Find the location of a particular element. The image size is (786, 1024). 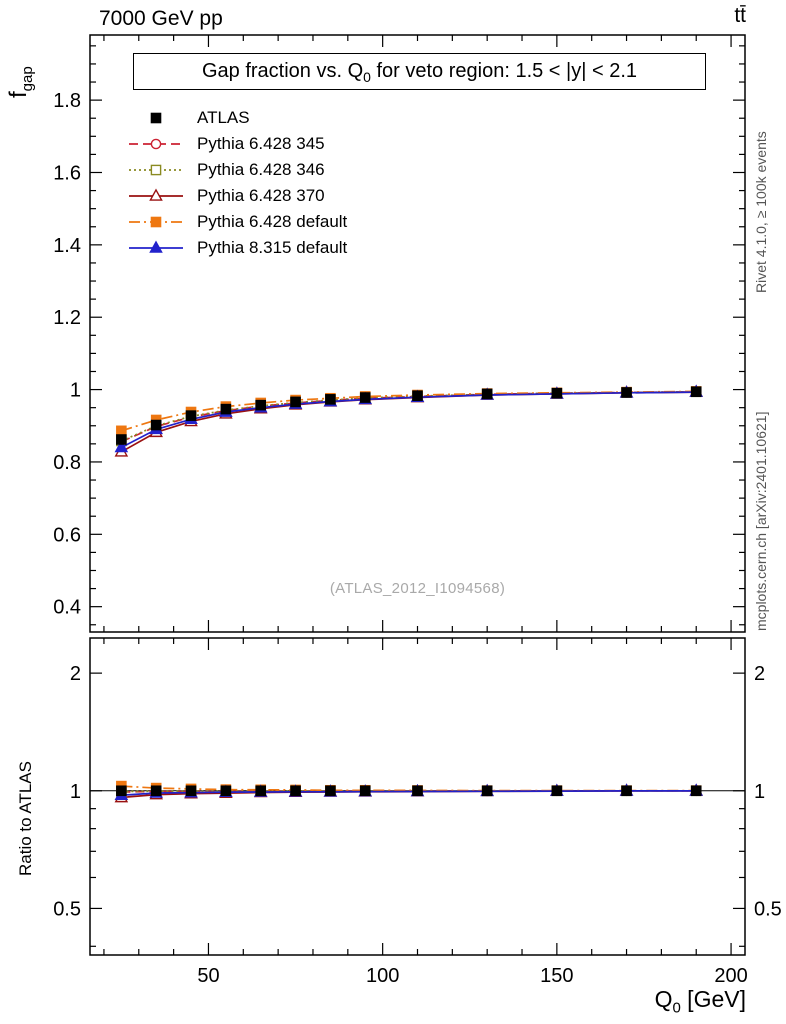

x-axis-label-sub: 0 is located at coordinates (676, 1008).